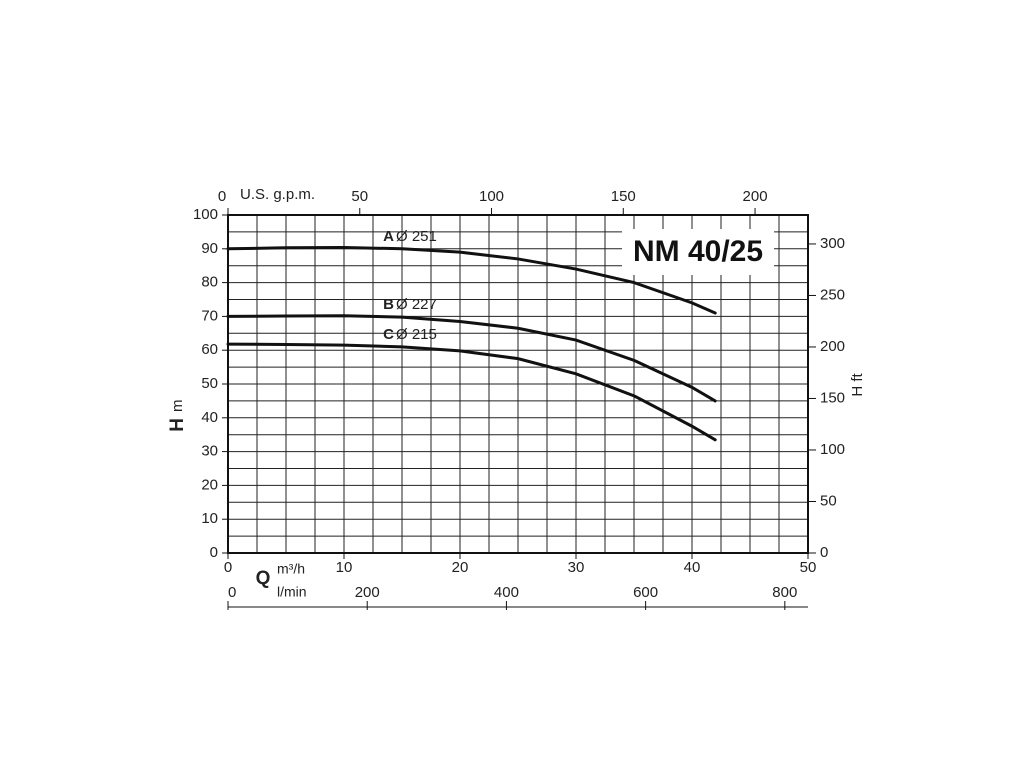 The image size is (1024, 768). I want to click on x3-tick-label: 150, so click(623, 196).